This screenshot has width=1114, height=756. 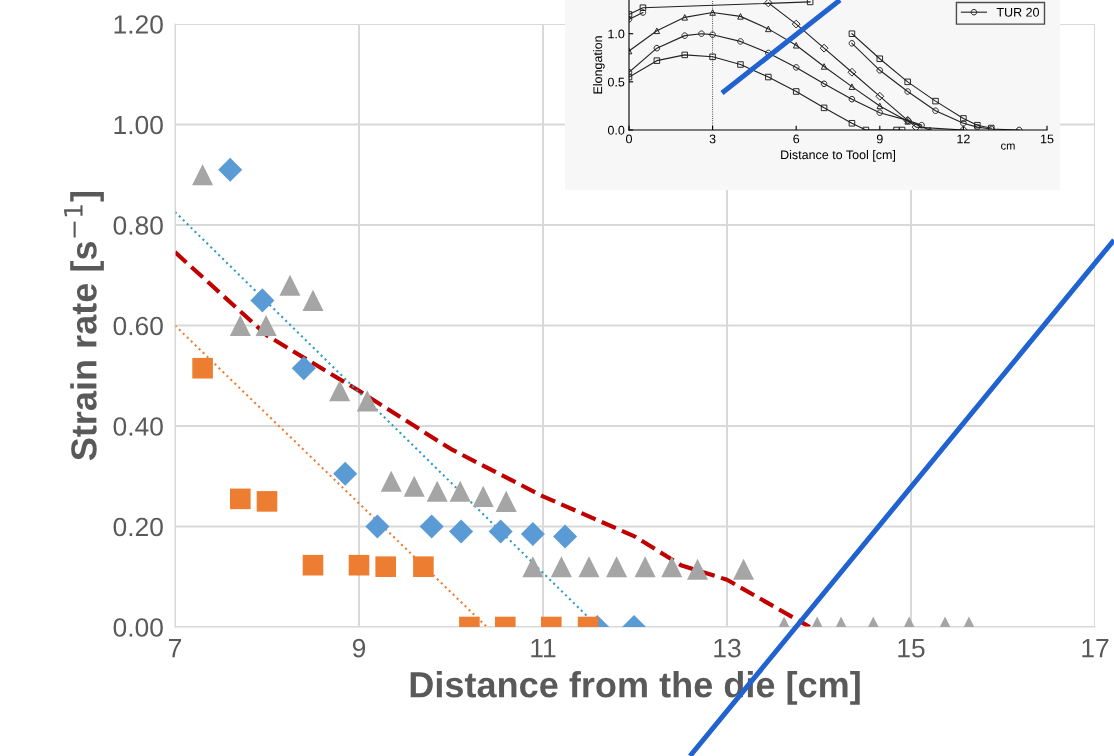 I want to click on x-tick-label: 13, so click(x=727, y=648).